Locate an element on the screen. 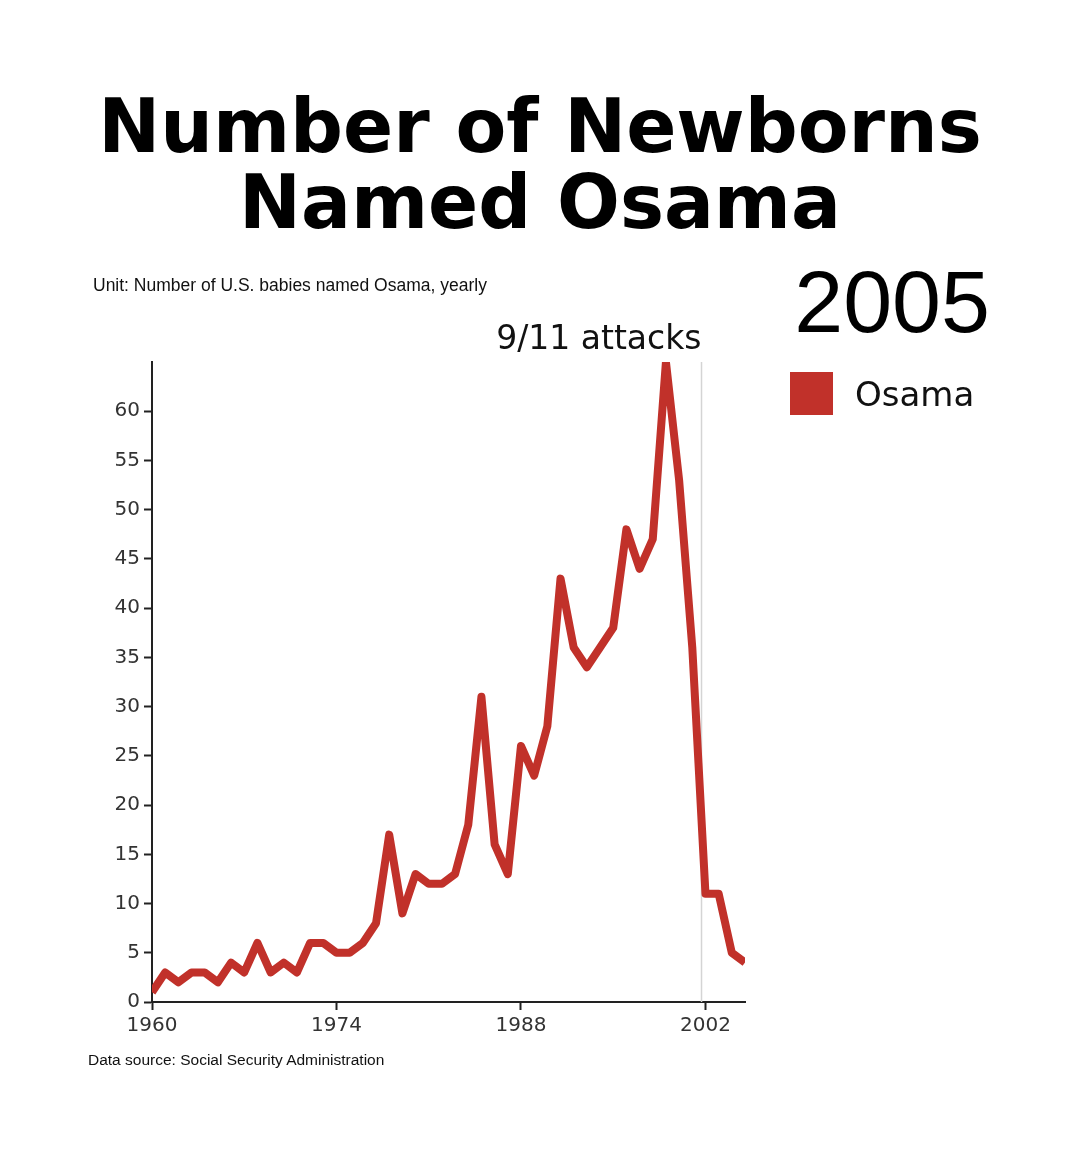  y-tick-label: 0 is located at coordinates (133, 1000).